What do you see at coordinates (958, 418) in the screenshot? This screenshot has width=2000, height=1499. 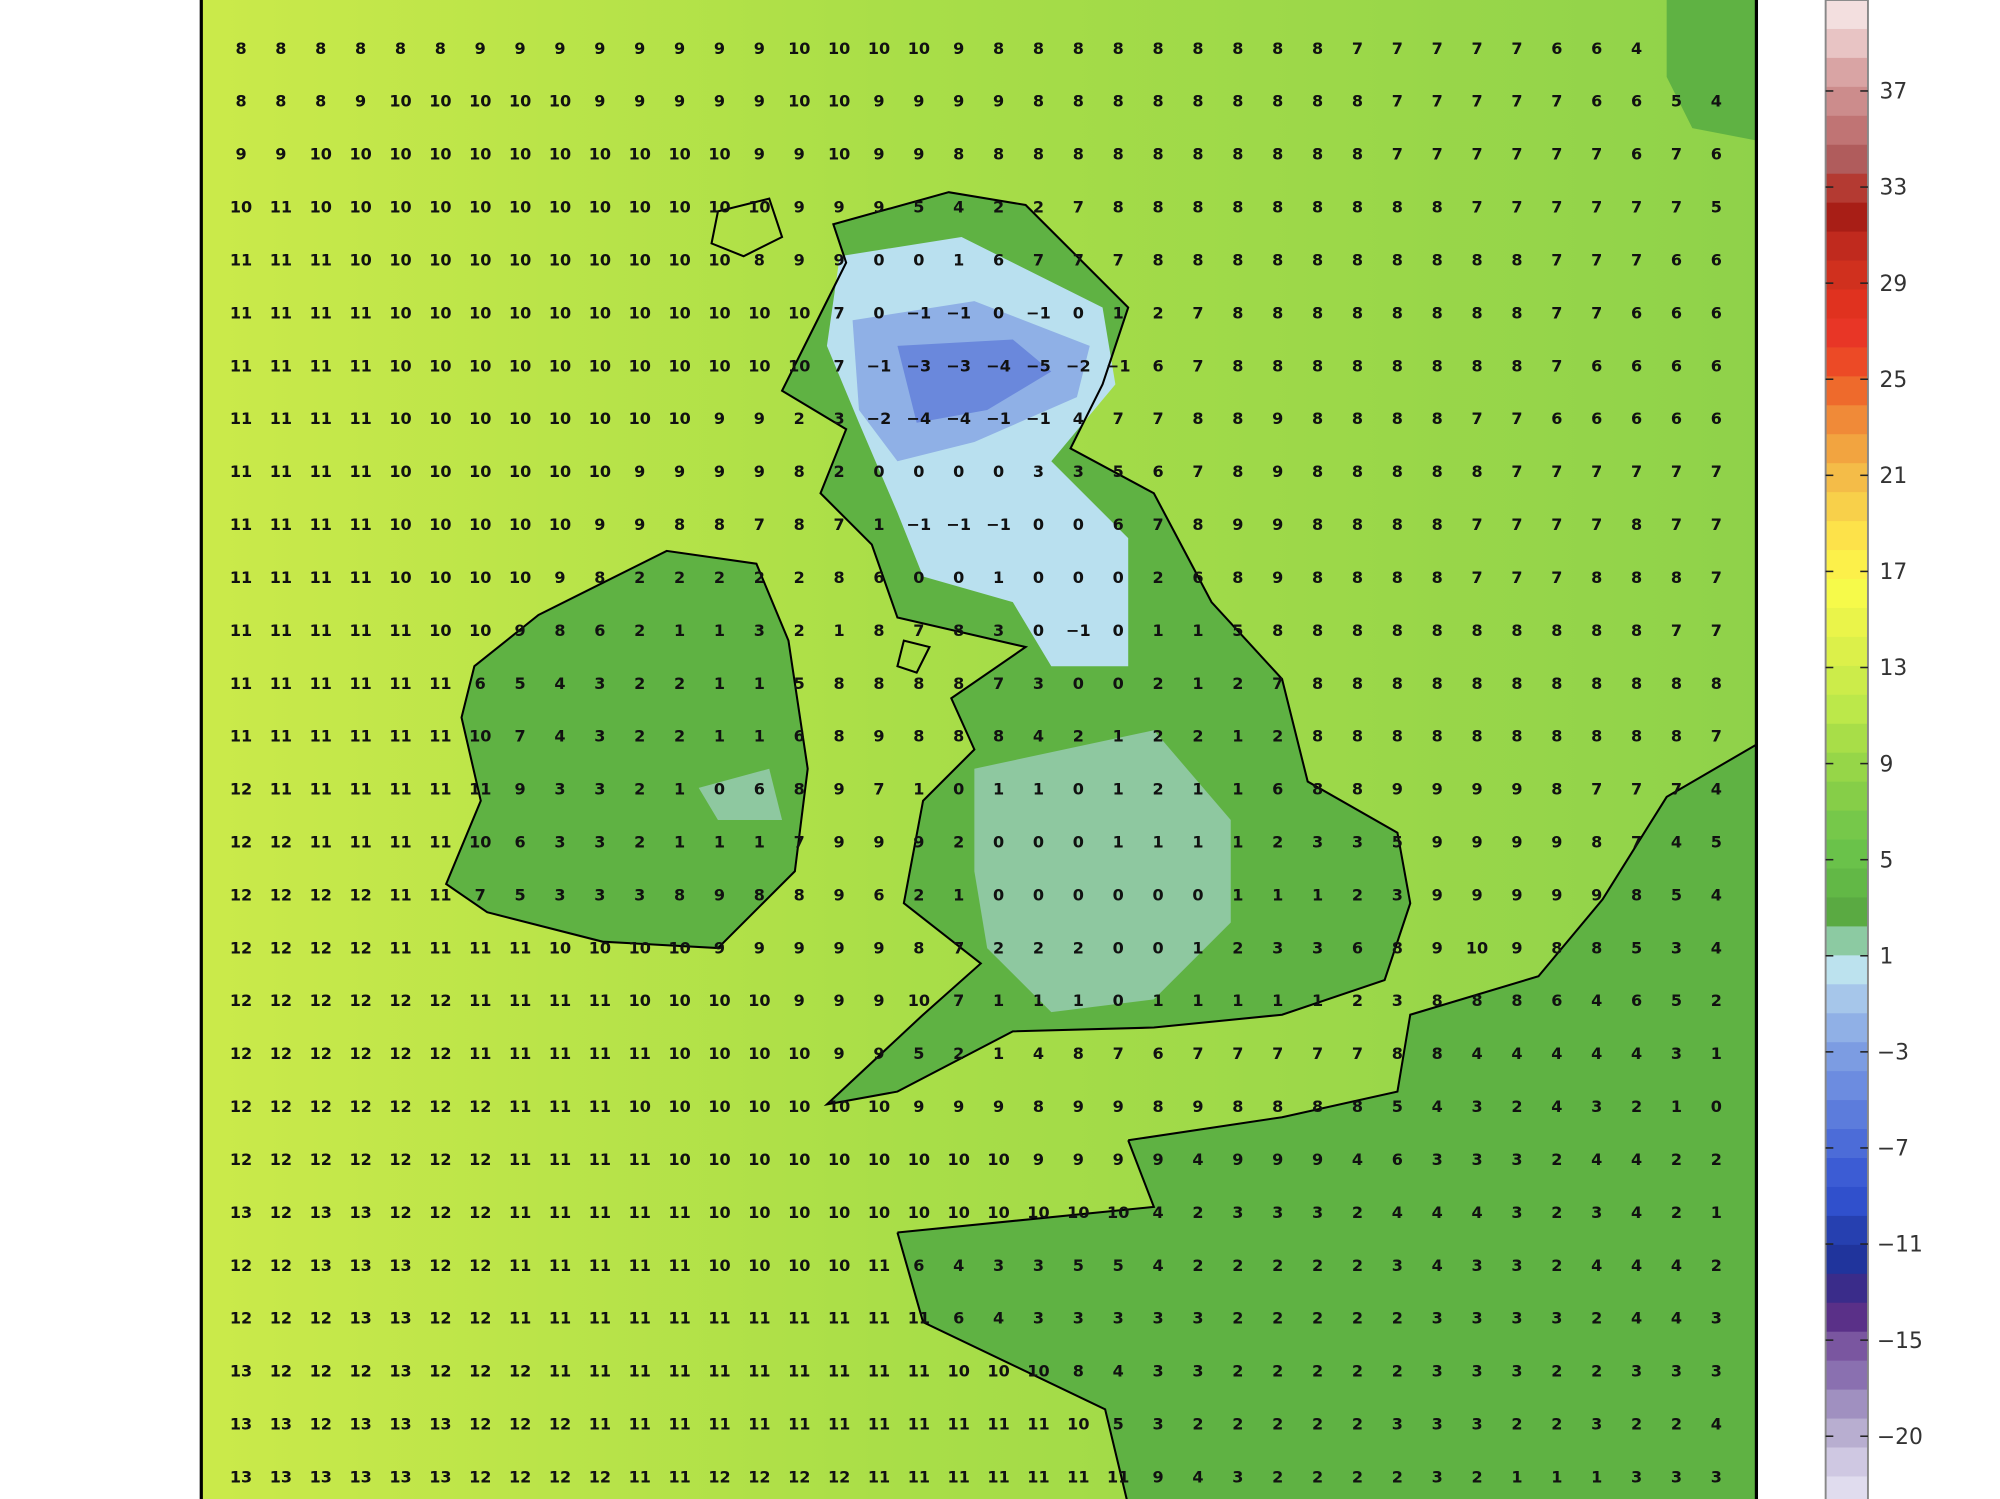 I see `grid-value: −4` at bounding box center [958, 418].